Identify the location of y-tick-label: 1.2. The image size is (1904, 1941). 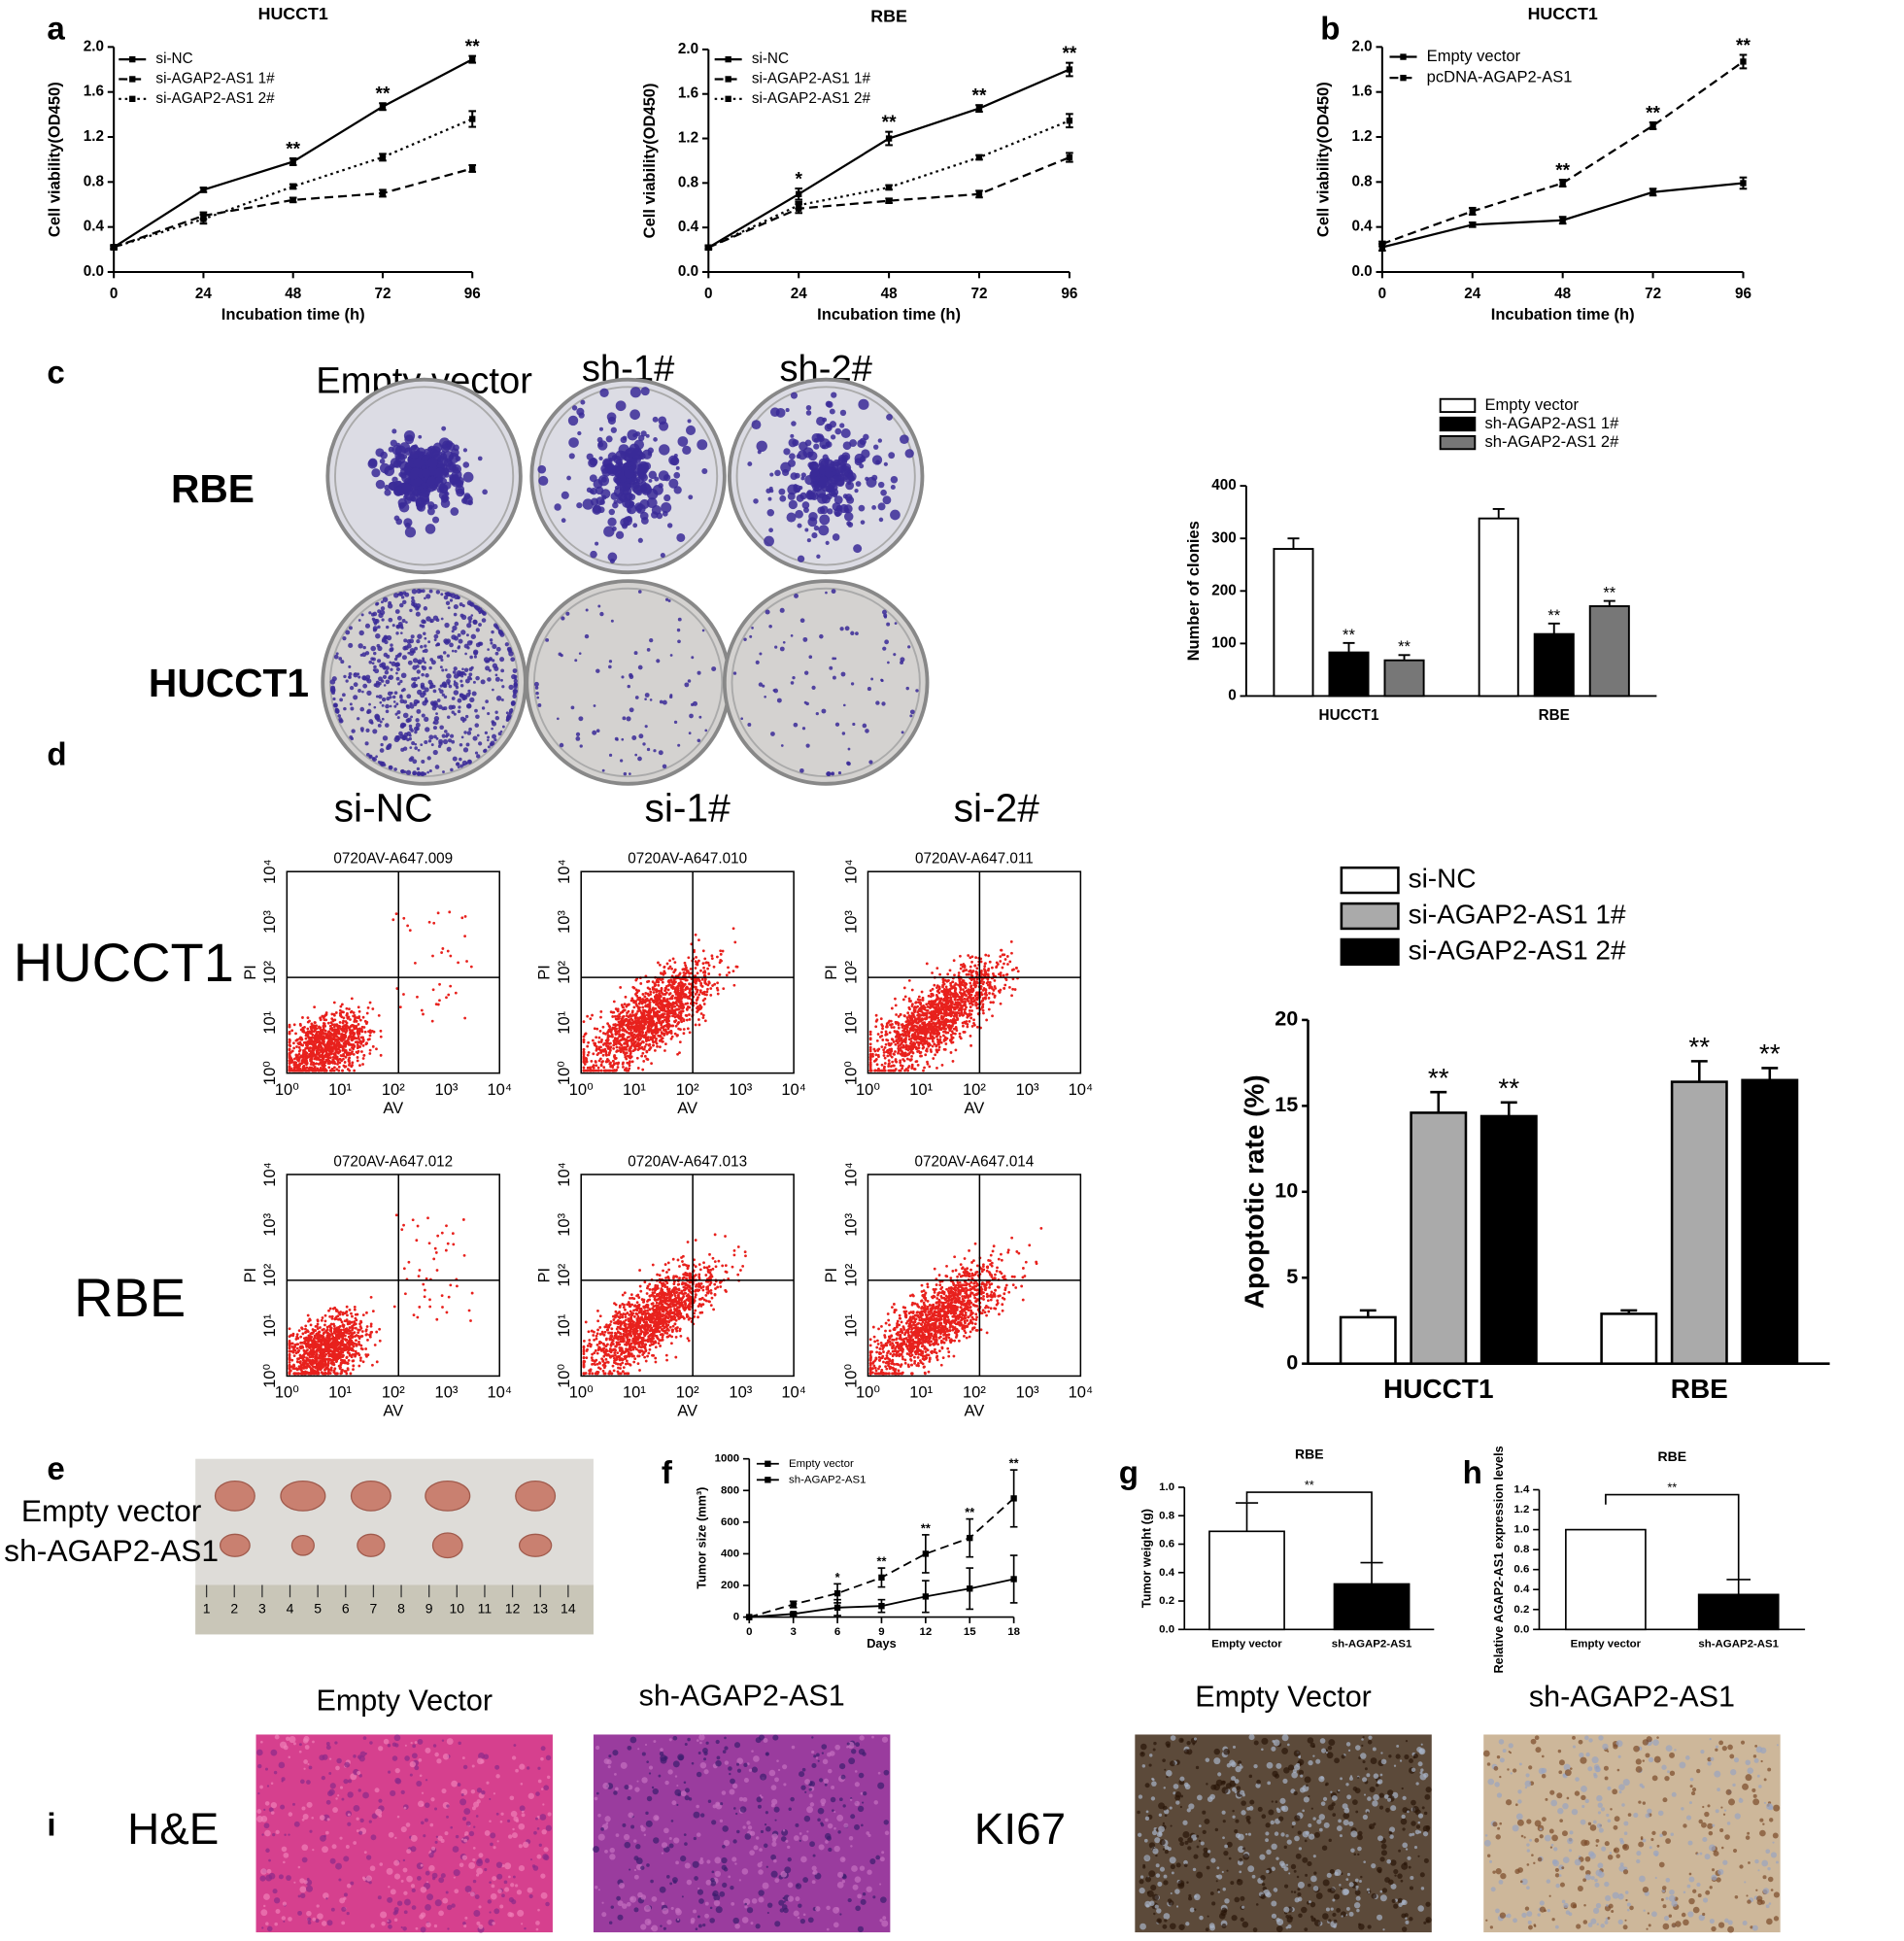
(1361, 136).